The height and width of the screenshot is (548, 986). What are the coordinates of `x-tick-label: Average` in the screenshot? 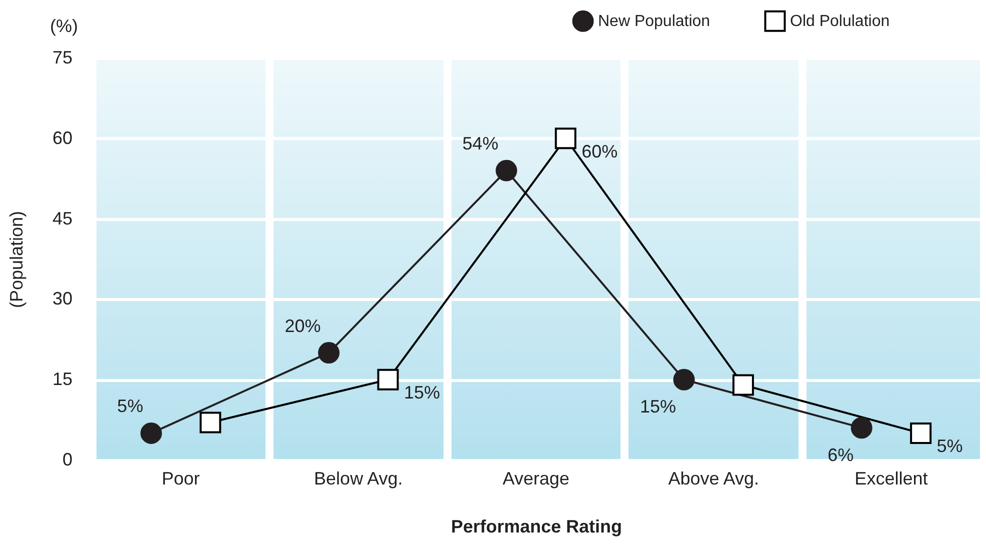 It's located at (536, 478).